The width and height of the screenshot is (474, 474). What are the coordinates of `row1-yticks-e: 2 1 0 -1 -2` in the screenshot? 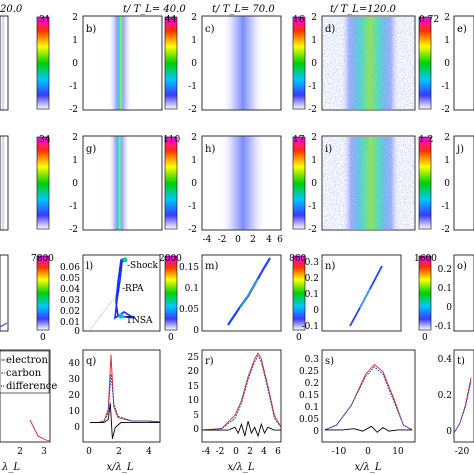 It's located at (445, 64).